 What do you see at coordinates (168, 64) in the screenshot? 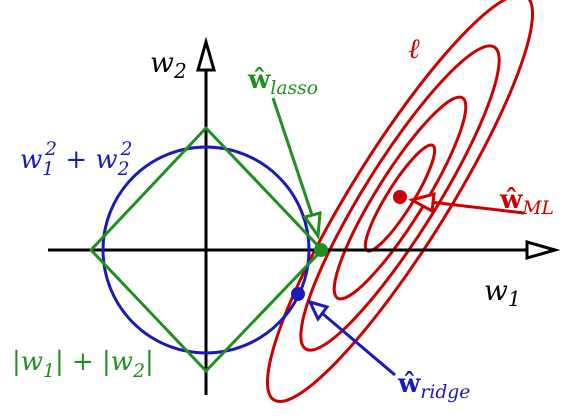
I see `w2-axis-label: w2` at bounding box center [168, 64].